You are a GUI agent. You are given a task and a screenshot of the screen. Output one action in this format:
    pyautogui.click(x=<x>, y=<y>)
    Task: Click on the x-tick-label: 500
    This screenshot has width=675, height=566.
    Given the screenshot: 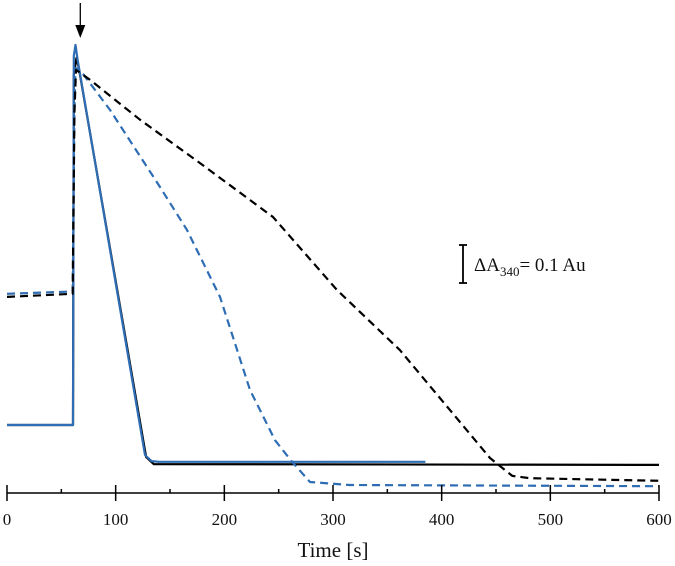 What is the action you would take?
    pyautogui.click(x=551, y=519)
    